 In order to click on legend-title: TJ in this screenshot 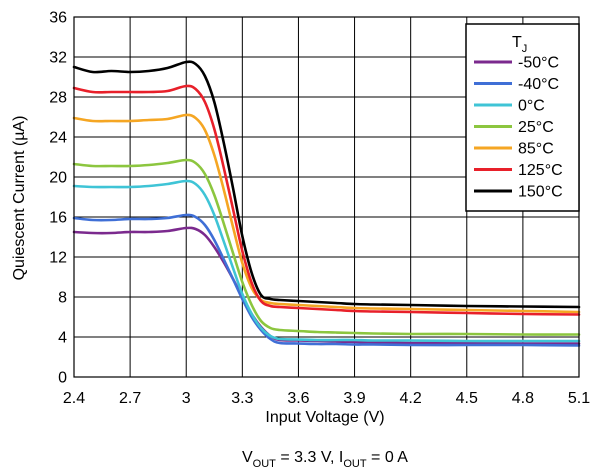, I will do `click(519, 44)`.